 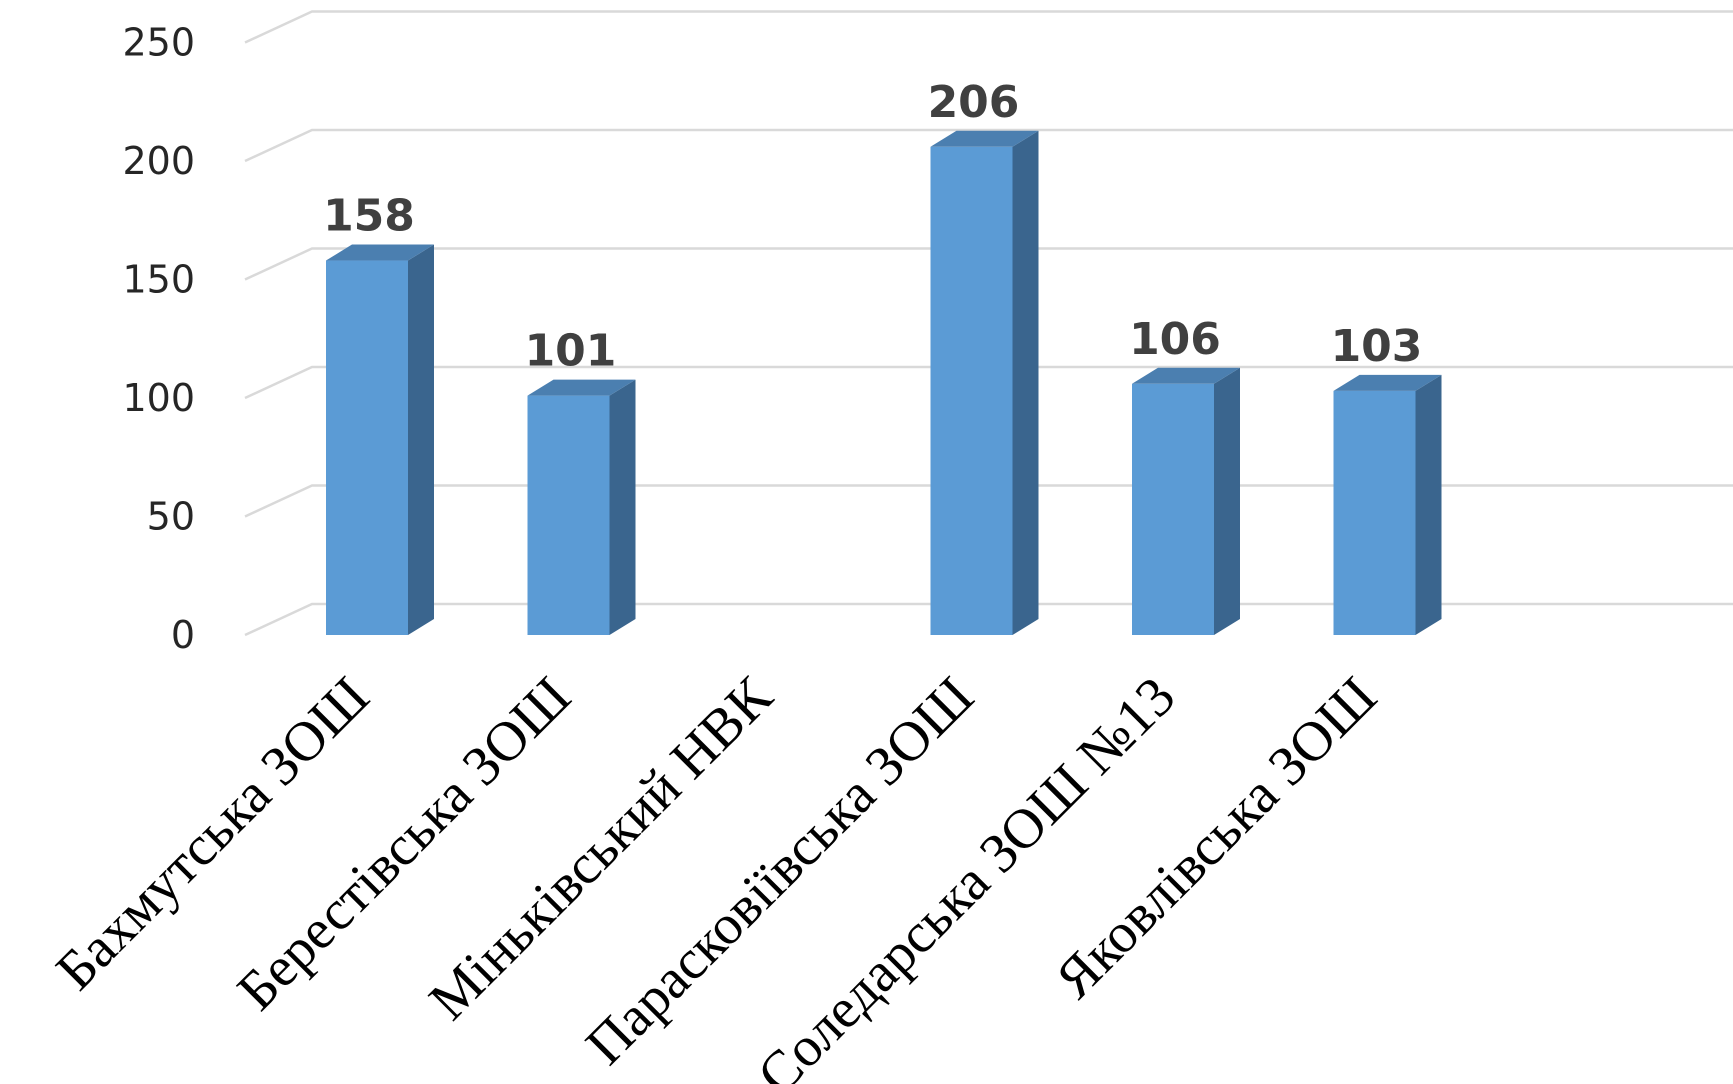 I want to click on y-axis-ticks: 0 50 100 150 200 250, so click(x=158, y=339).